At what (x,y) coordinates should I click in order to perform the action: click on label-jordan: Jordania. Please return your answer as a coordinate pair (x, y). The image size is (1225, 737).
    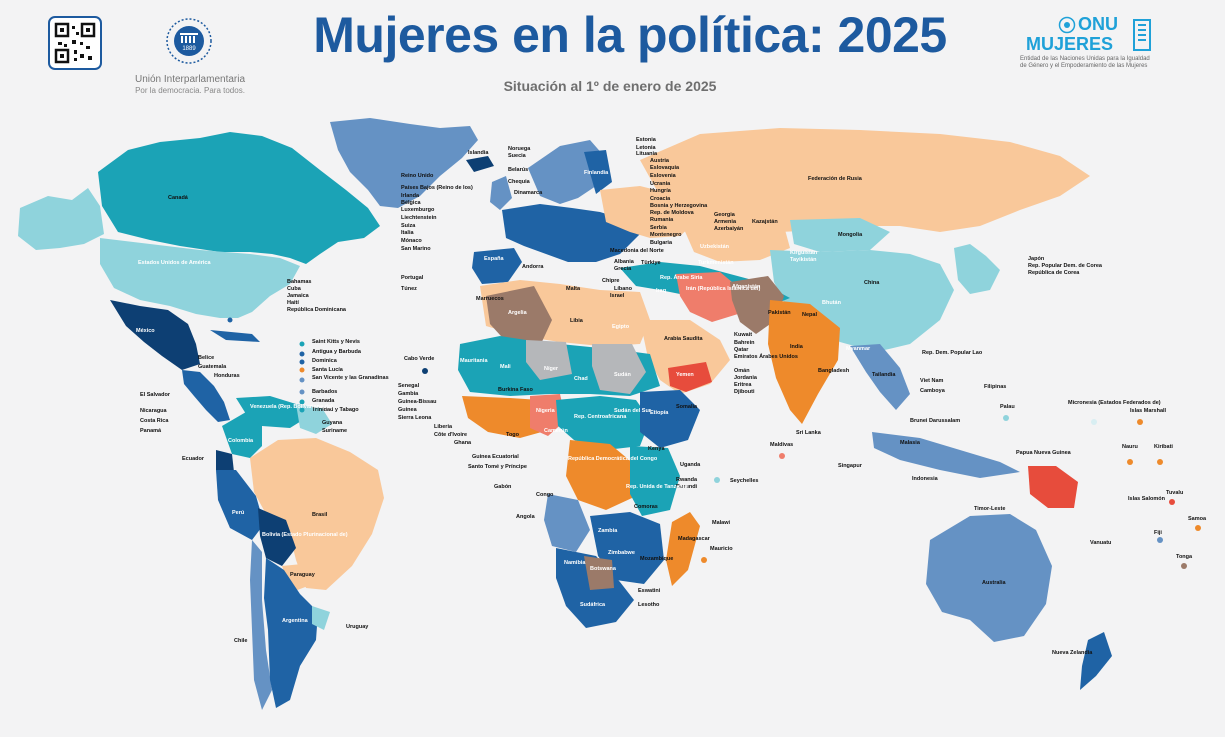
    Looking at the image, I should click on (745, 378).